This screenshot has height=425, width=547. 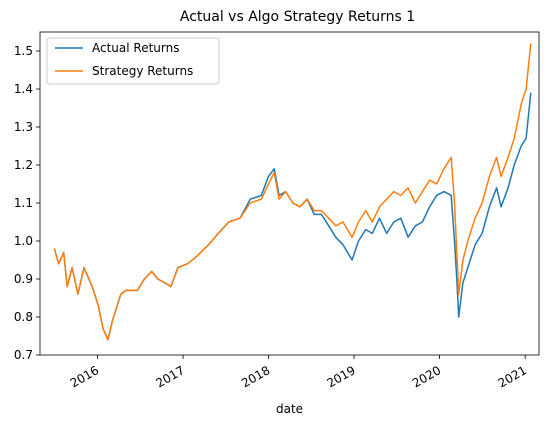 What do you see at coordinates (23, 51) in the screenshot?
I see `y-tick-label: 1.5` at bounding box center [23, 51].